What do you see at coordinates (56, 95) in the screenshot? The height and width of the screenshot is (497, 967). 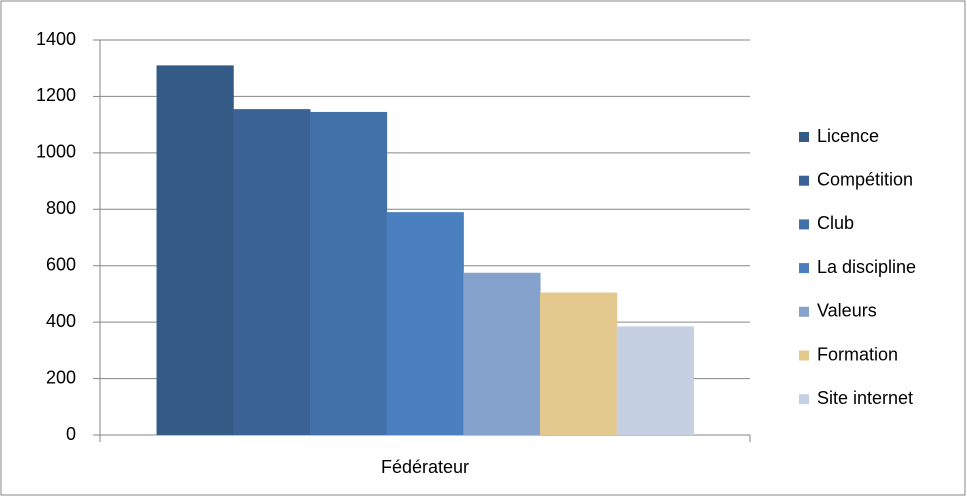 I see `y-tick-label: 1200` at bounding box center [56, 95].